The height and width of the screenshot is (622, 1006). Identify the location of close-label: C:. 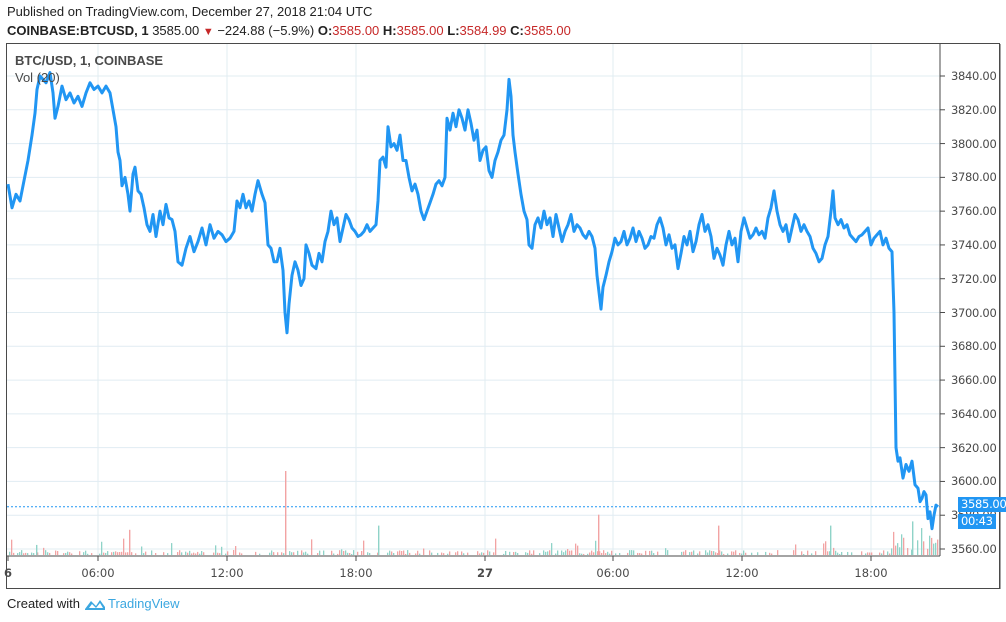
(517, 30).